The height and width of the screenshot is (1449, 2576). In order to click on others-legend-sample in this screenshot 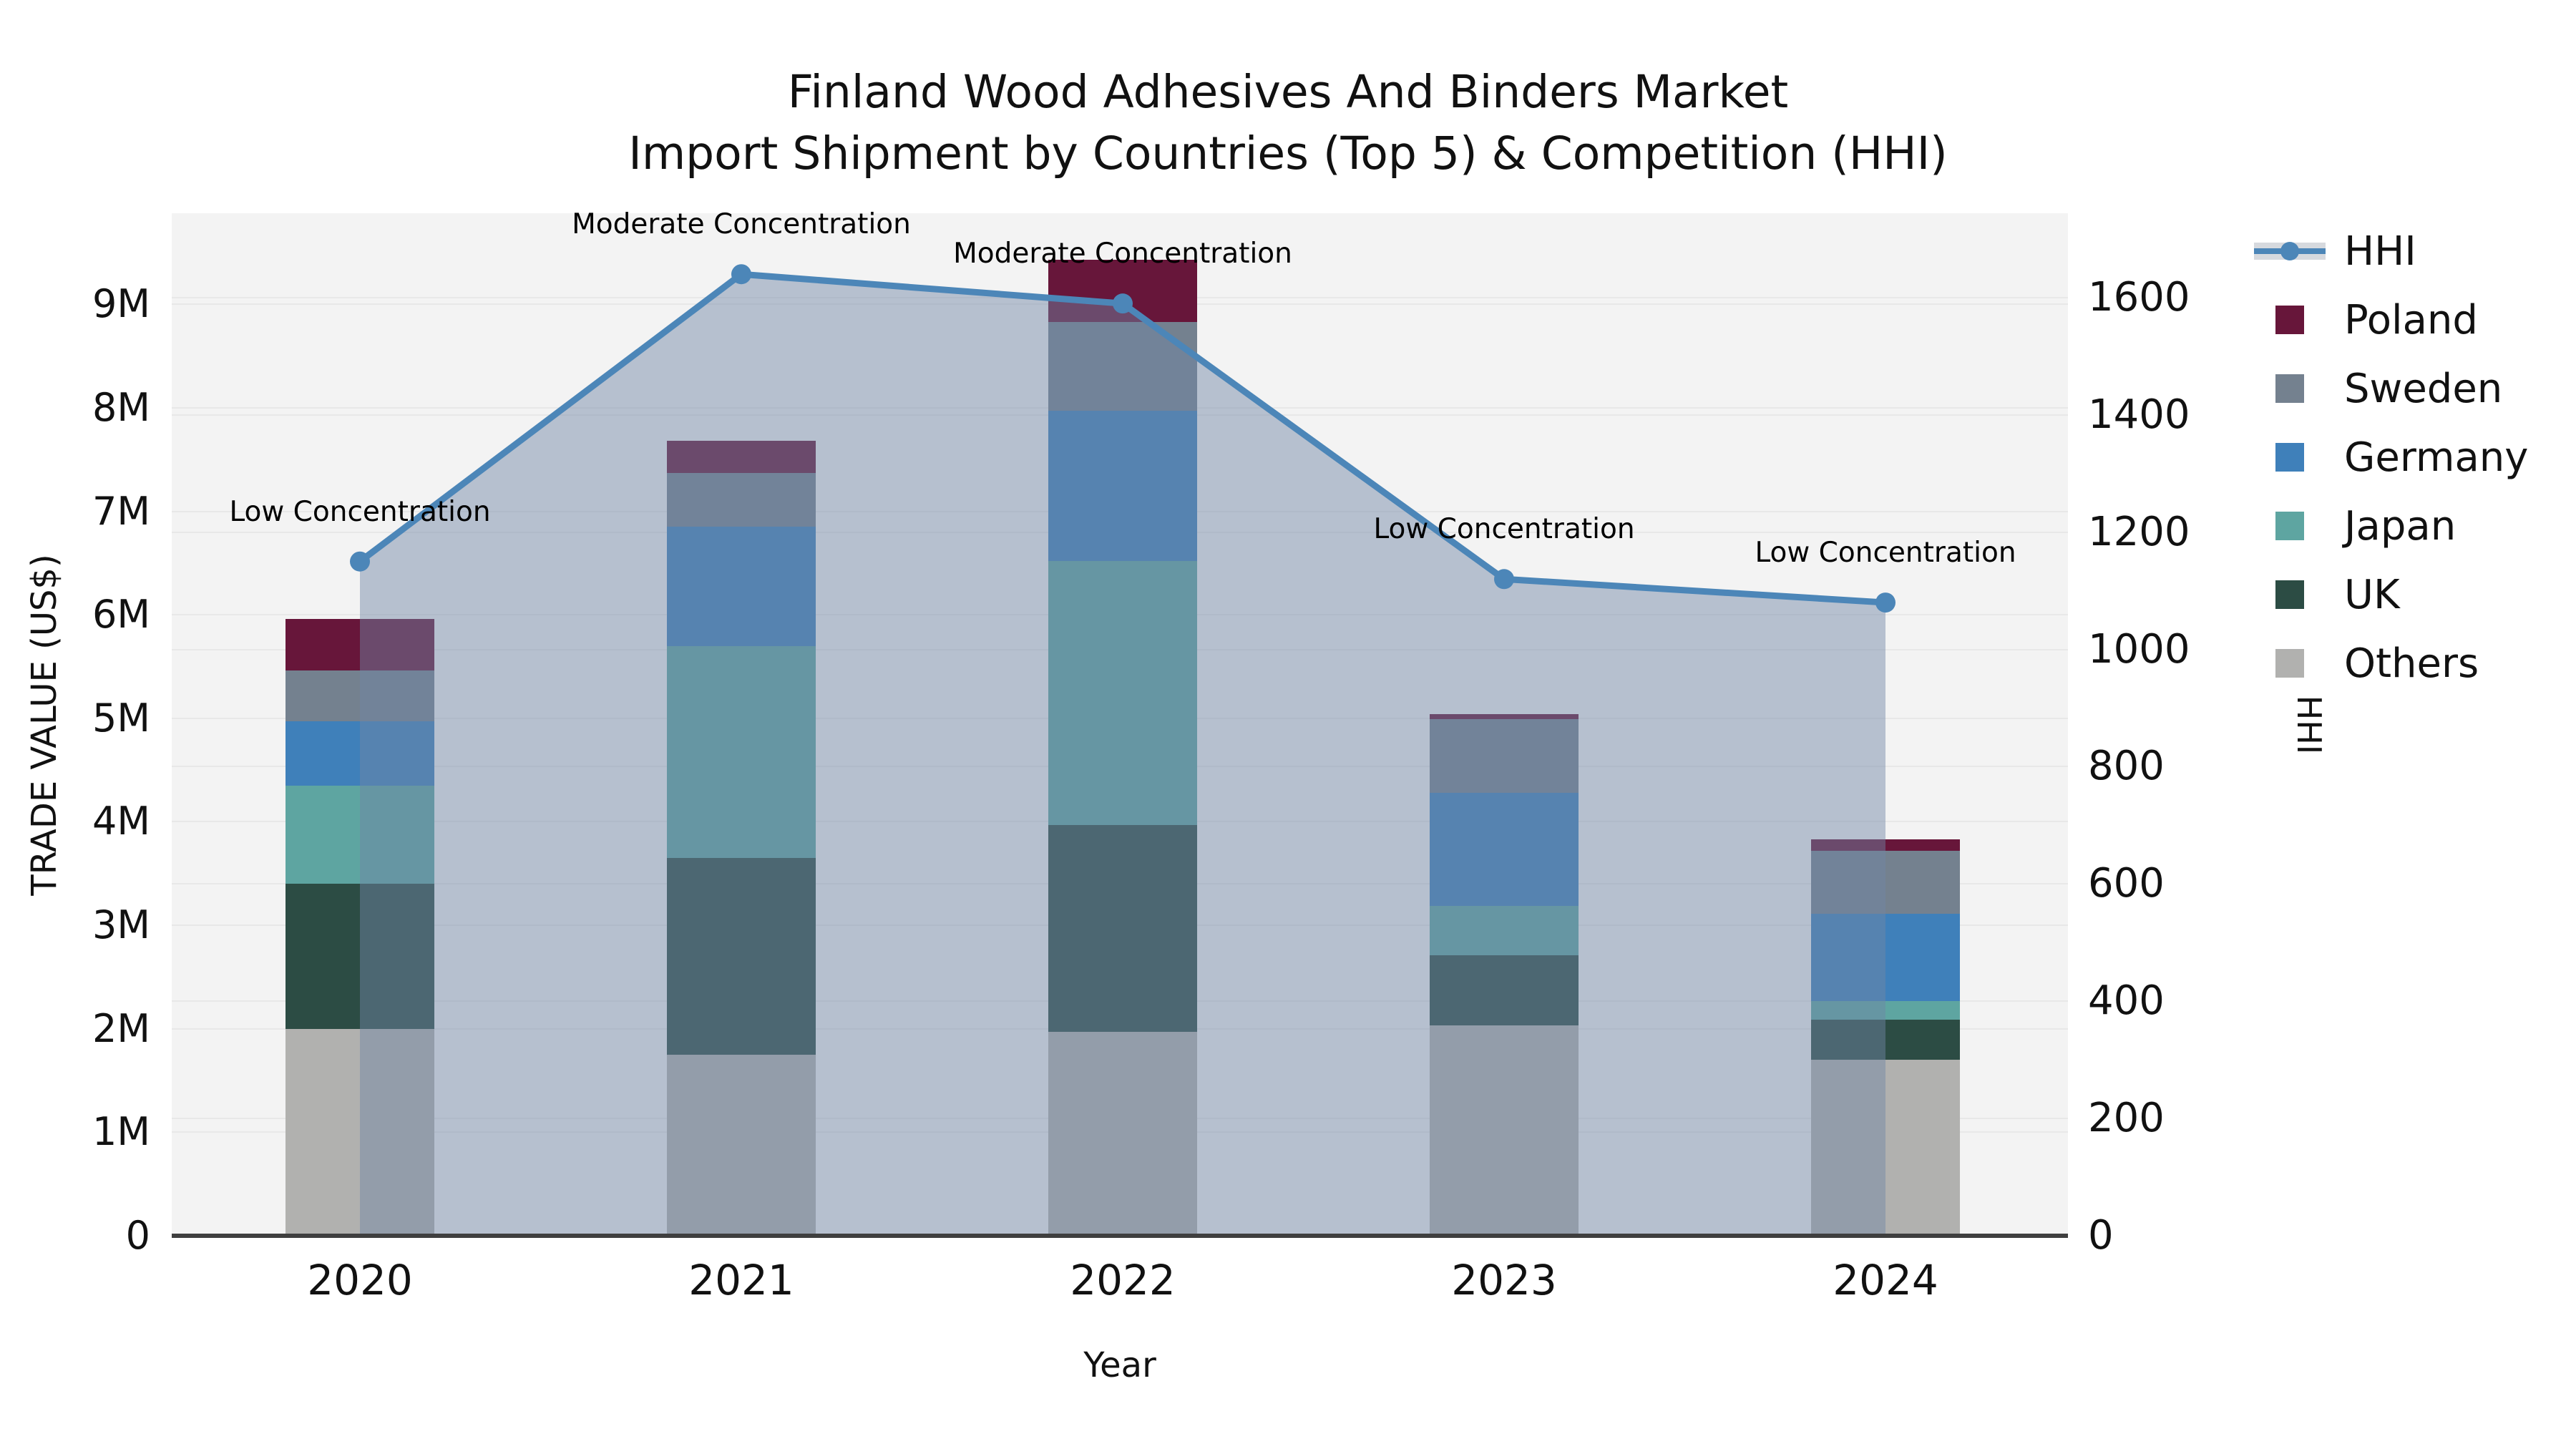, I will do `click(2290, 663)`.